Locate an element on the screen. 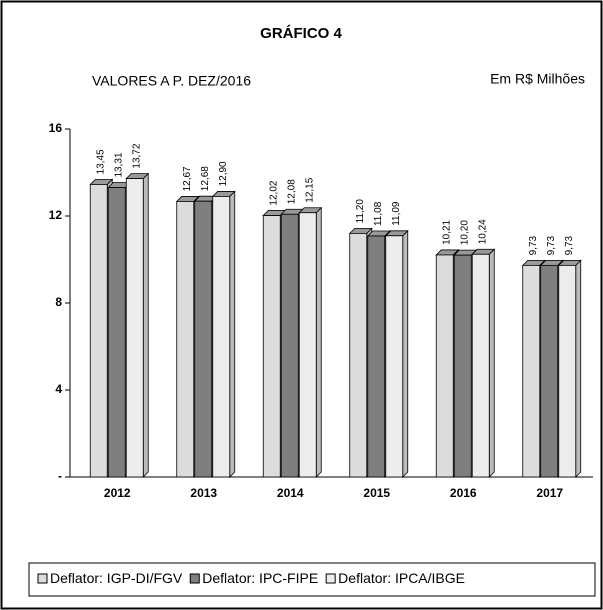  value-label: 12,02 is located at coordinates (273, 192).